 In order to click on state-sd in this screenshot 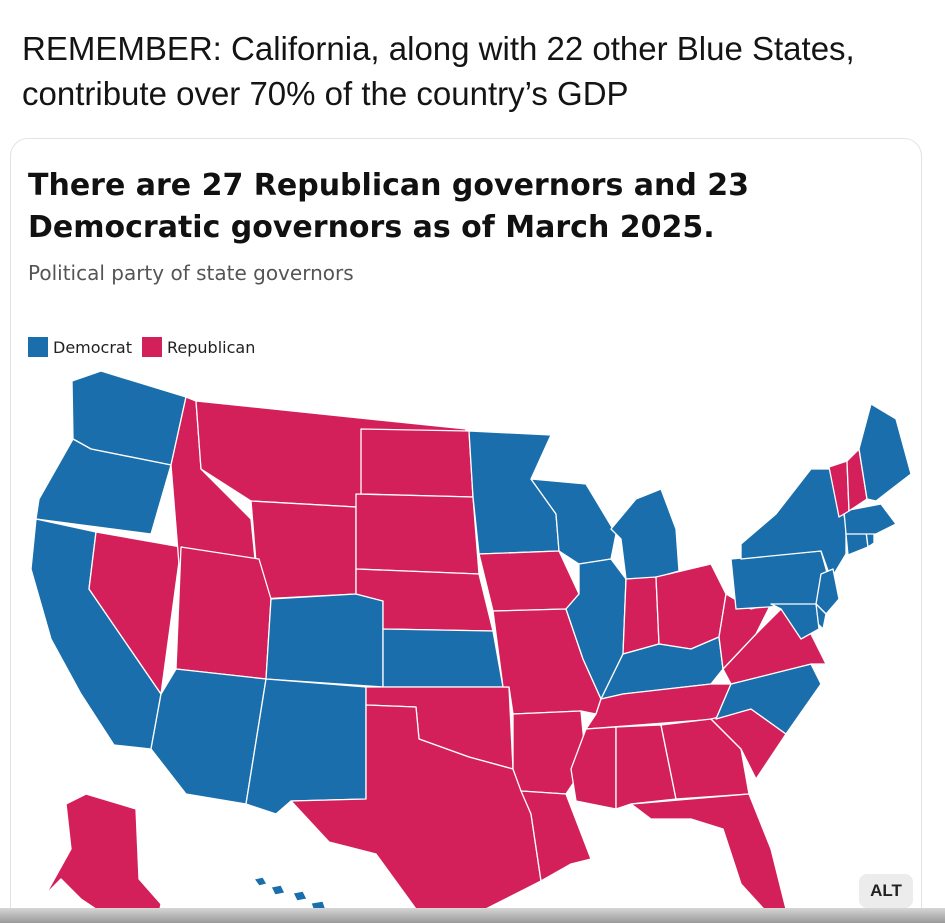, I will do `click(417, 534)`.